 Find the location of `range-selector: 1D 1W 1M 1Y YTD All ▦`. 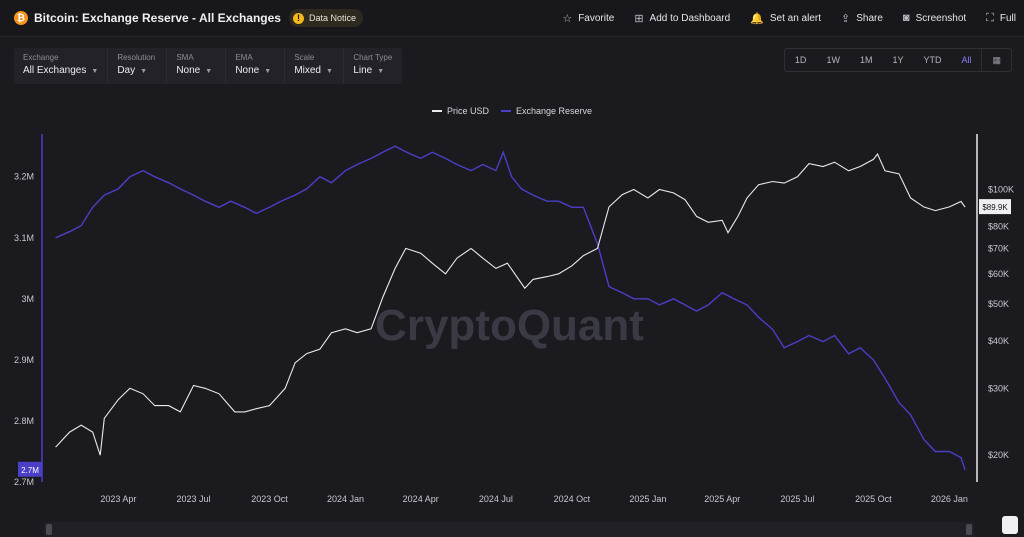

range-selector: 1D 1W 1M 1Y YTD All ▦ is located at coordinates (897, 60).